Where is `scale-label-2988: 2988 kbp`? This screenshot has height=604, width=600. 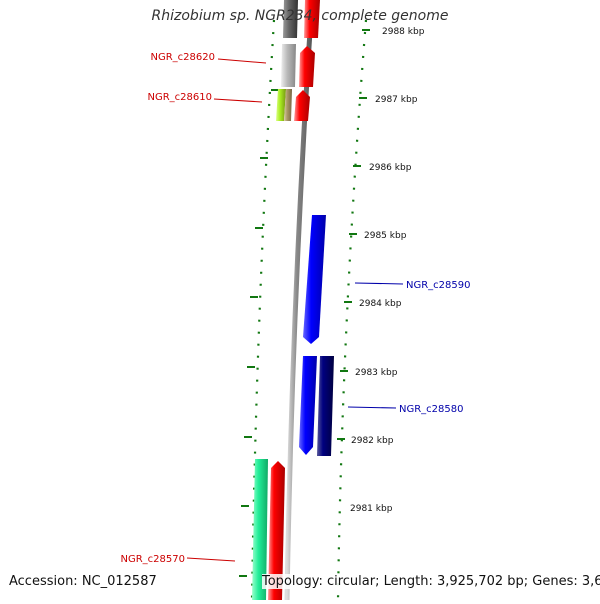 scale-label-2988: 2988 kbp is located at coordinates (403, 32).